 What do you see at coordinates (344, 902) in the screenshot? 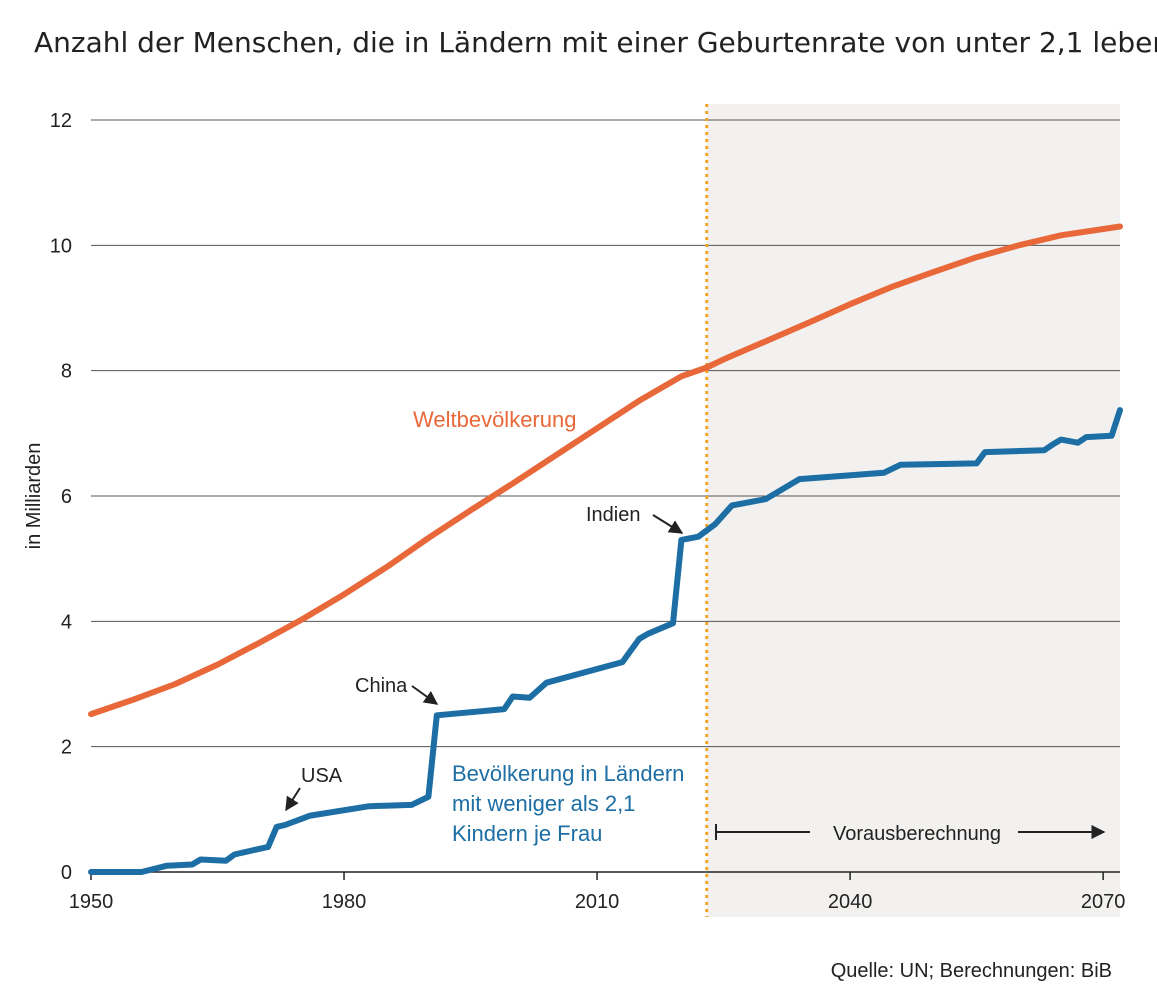
I see `x-tick-label: 1980` at bounding box center [344, 902].